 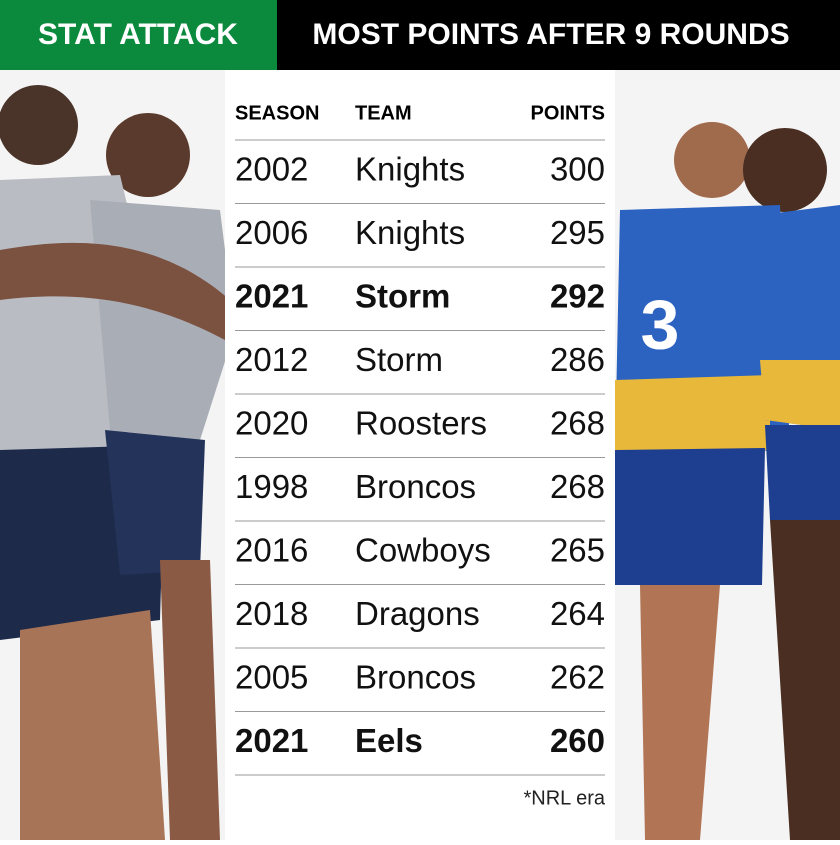 I want to click on cell: 262, so click(x=577, y=676).